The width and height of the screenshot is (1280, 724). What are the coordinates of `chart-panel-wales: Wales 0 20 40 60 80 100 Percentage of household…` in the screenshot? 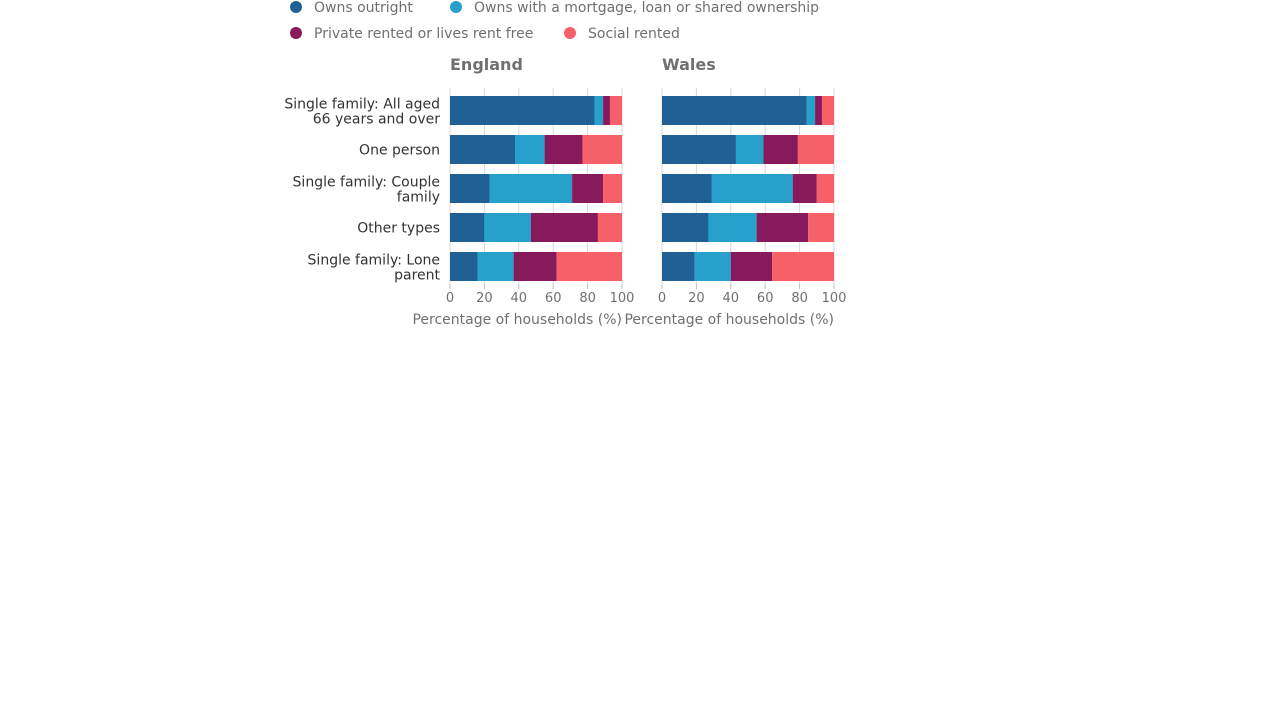 It's located at (735, 191).